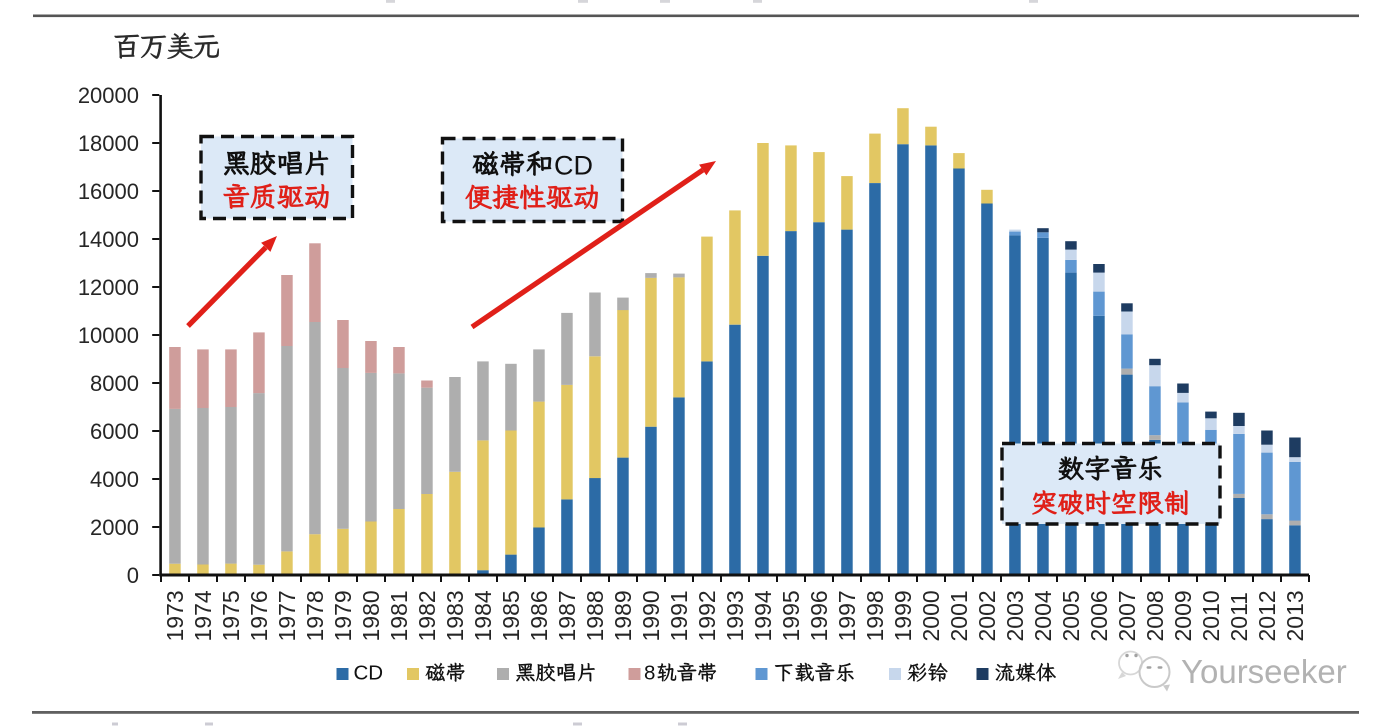 The image size is (1399, 728). I want to click on svg-text: 1999, so click(903, 615).